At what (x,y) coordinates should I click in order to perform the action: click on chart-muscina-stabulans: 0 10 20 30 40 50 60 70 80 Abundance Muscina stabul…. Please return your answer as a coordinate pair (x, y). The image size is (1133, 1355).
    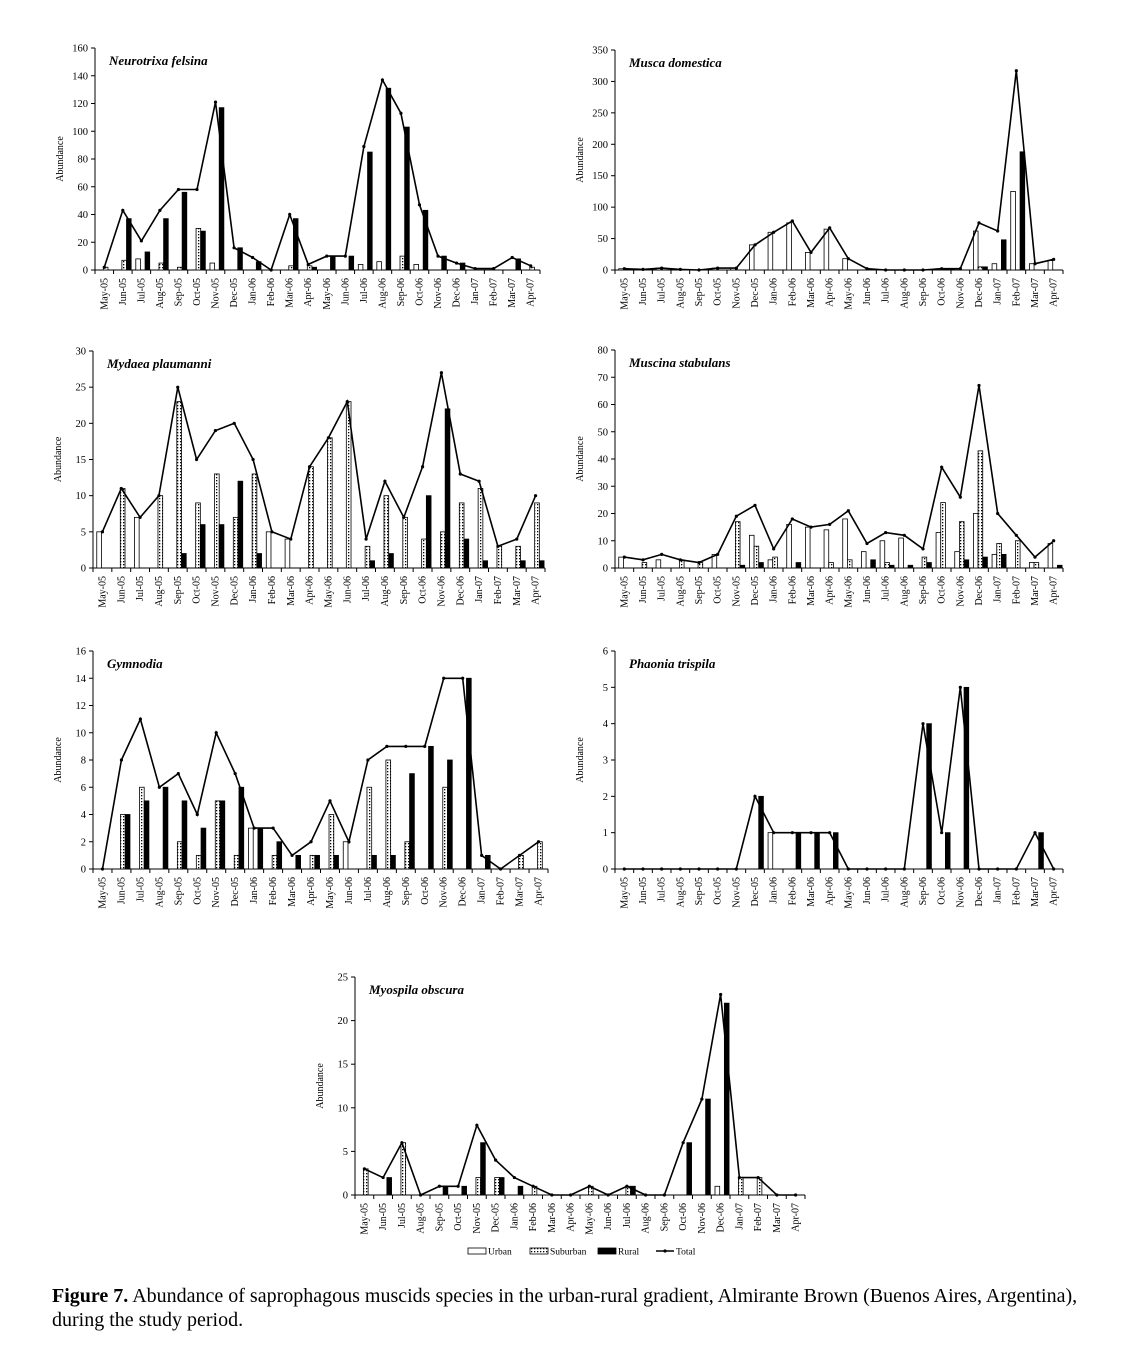
    Looking at the image, I should click on (819, 477).